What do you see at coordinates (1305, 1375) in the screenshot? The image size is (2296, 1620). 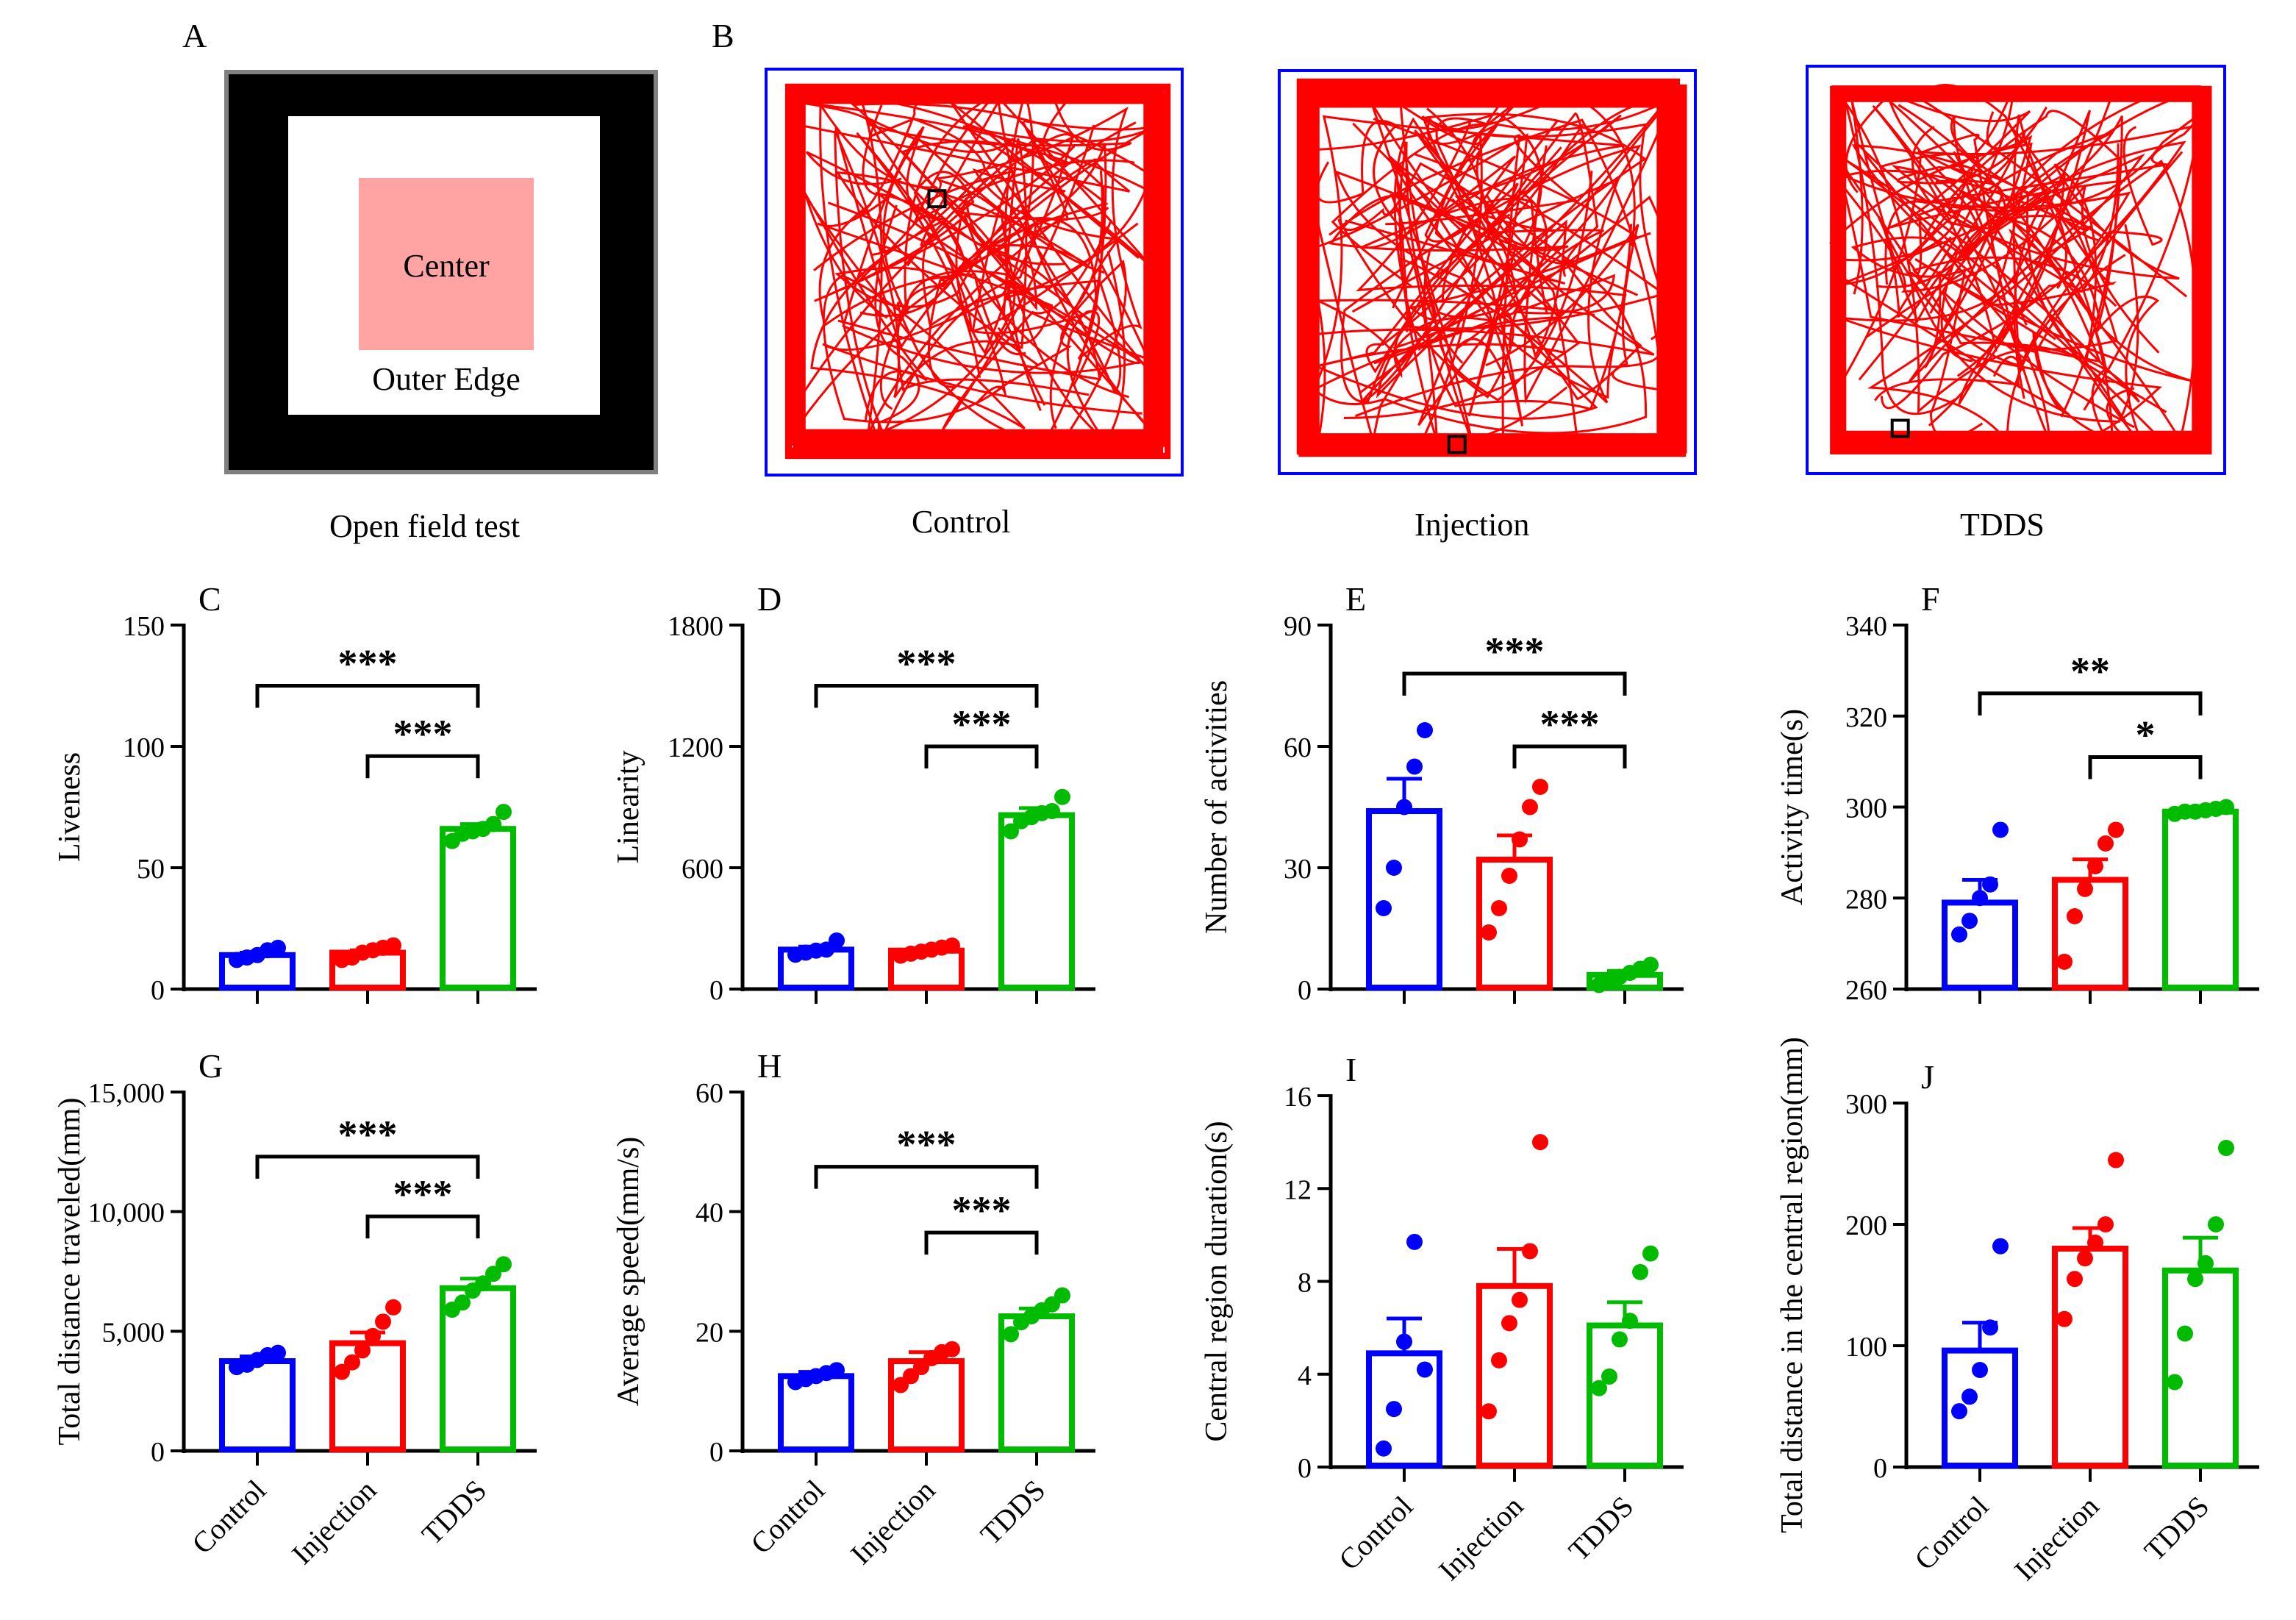 I see `y-tick-label: 4` at bounding box center [1305, 1375].